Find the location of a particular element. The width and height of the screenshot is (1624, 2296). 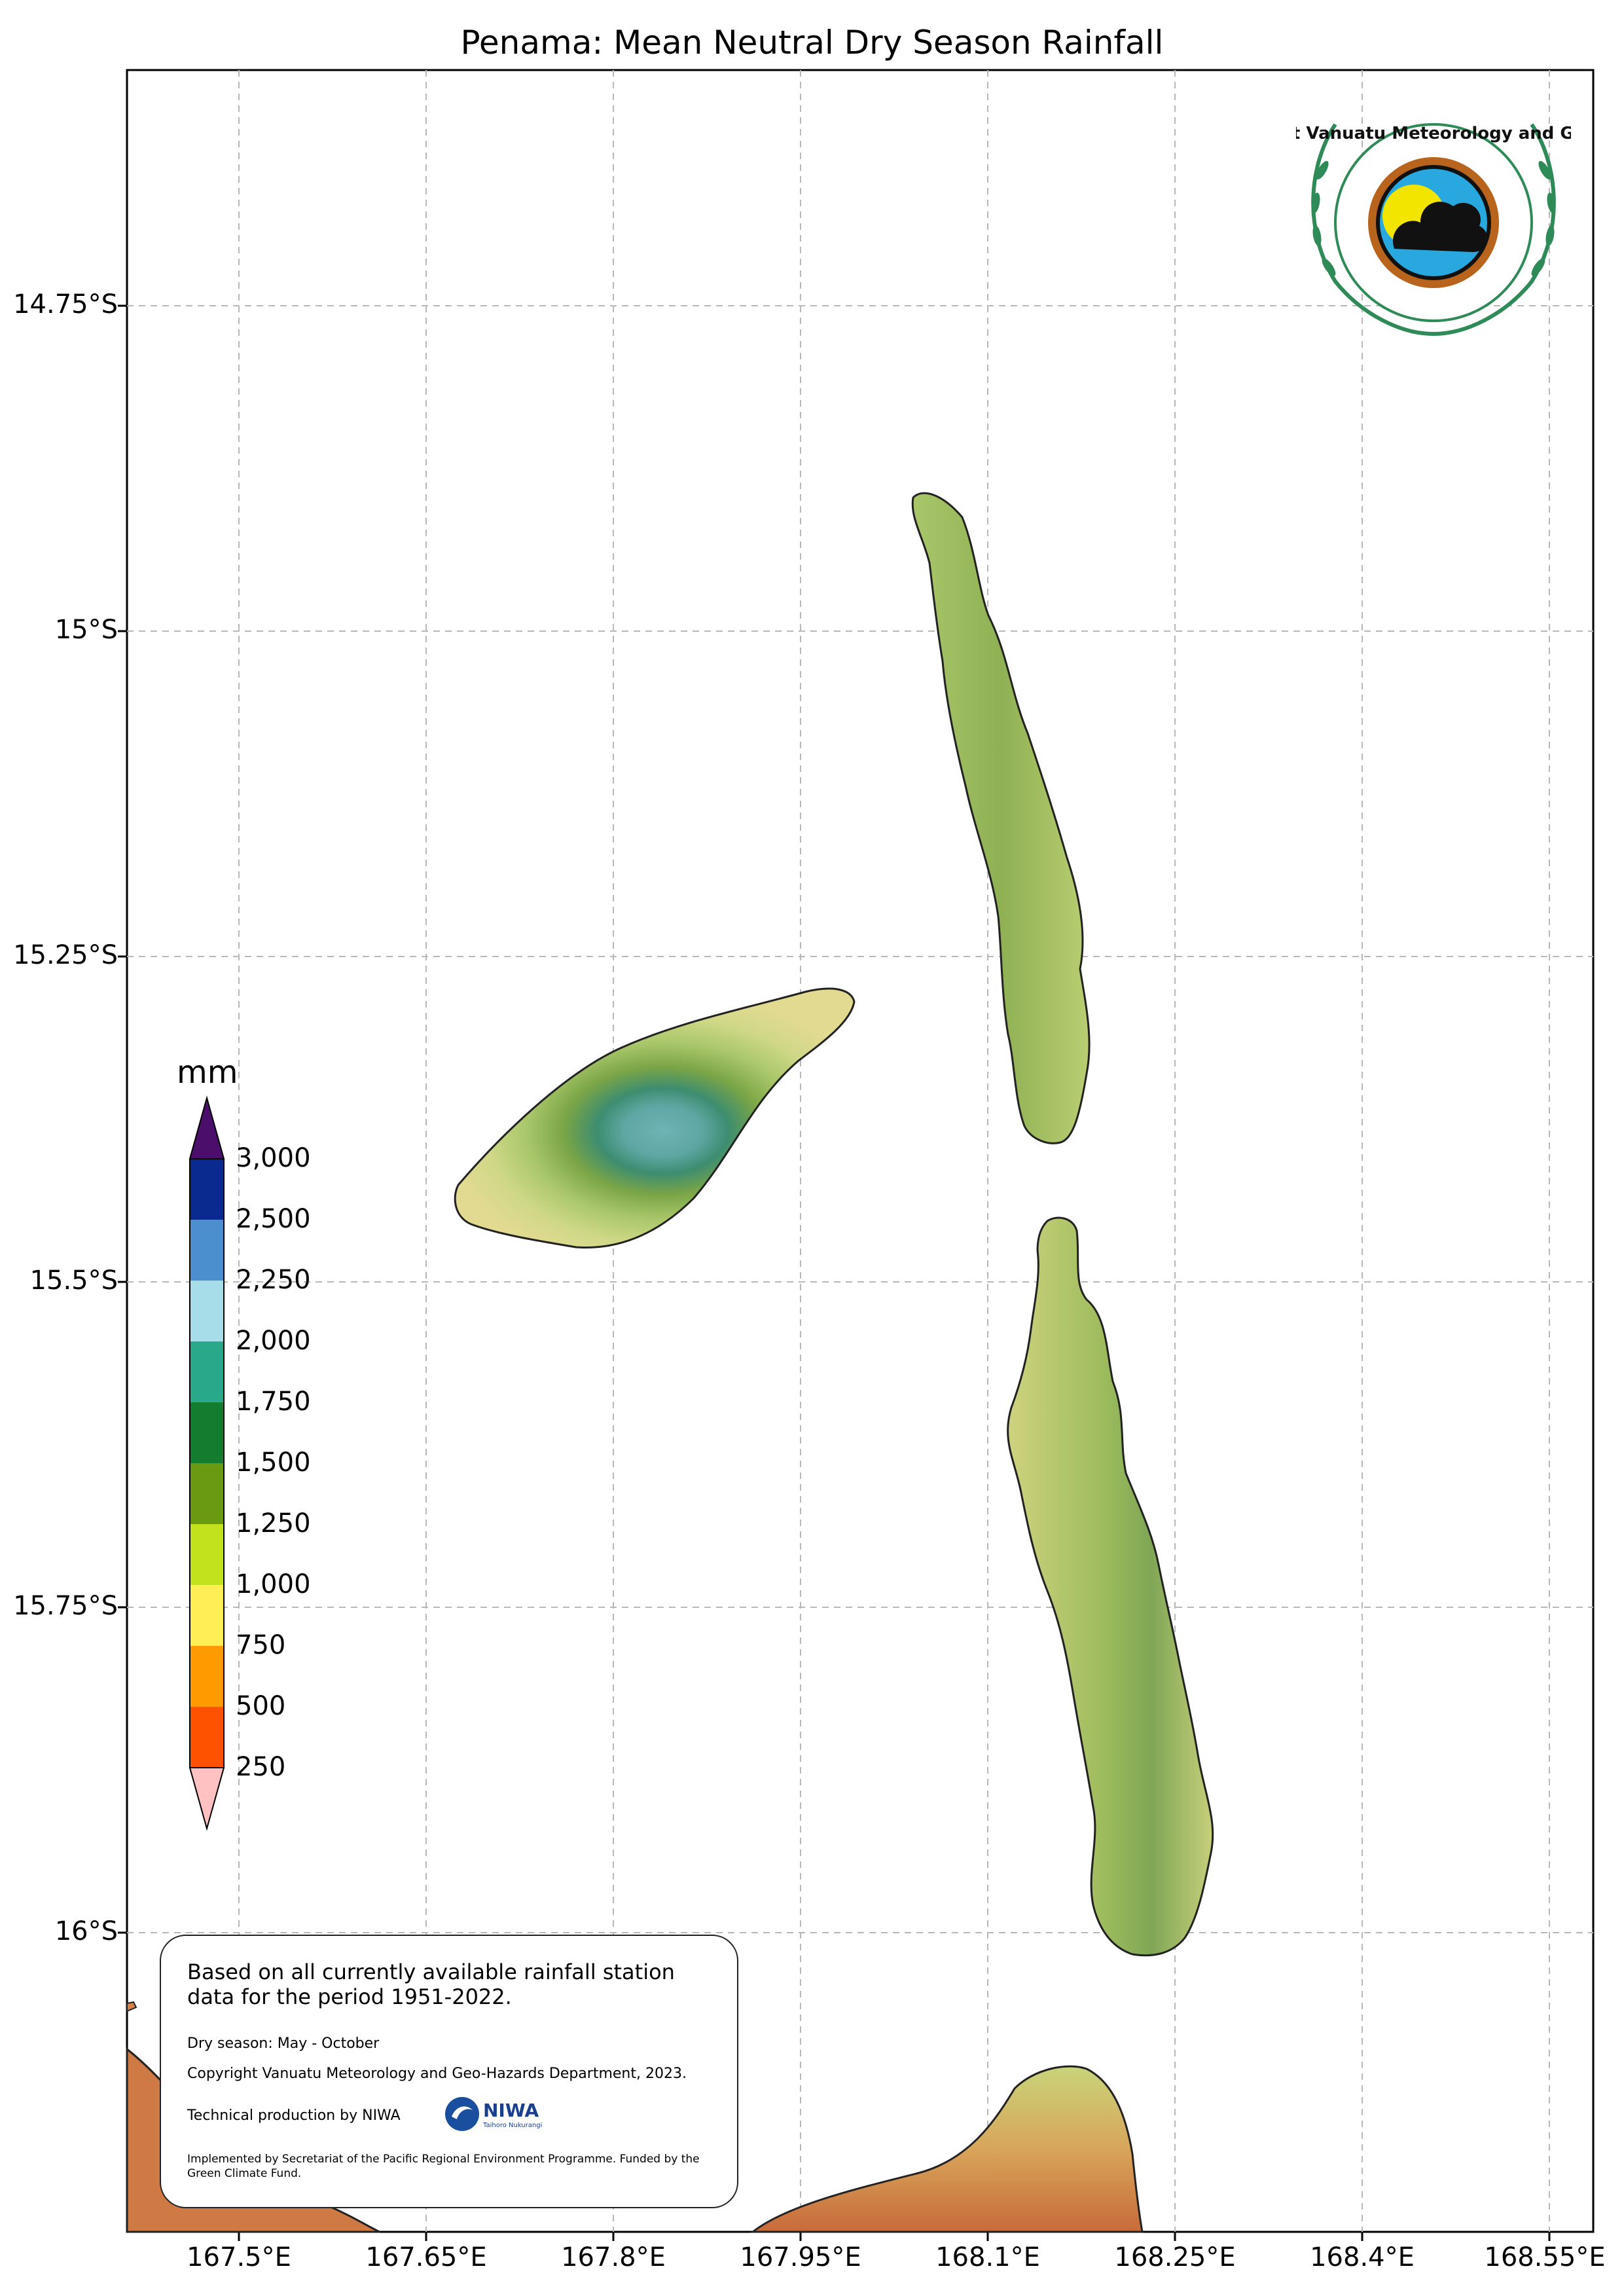

colorbar-outline is located at coordinates (207, 1463).